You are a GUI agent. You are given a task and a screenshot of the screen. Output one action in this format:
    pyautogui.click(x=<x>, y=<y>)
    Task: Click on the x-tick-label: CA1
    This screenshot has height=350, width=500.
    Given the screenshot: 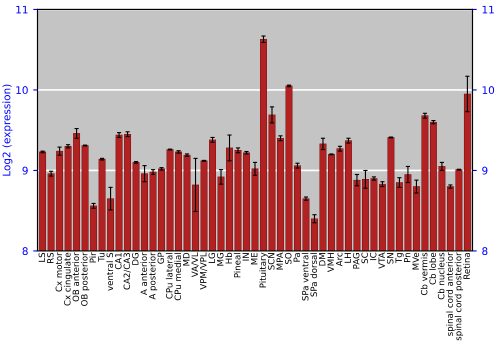 What is the action you would take?
    pyautogui.click(x=118, y=261)
    